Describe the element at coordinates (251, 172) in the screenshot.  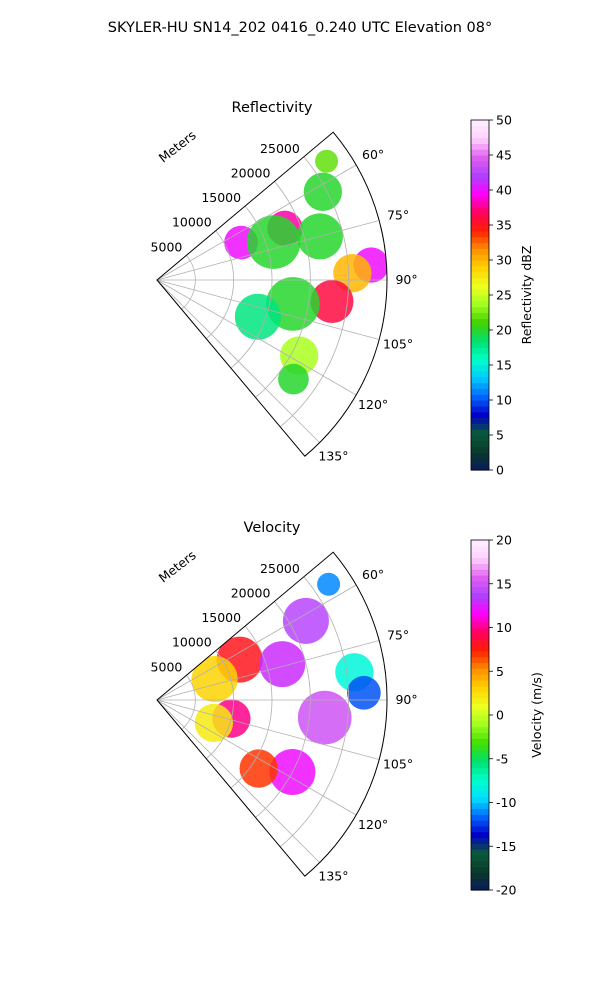
I see `range-tick-label: 20000` at that location.